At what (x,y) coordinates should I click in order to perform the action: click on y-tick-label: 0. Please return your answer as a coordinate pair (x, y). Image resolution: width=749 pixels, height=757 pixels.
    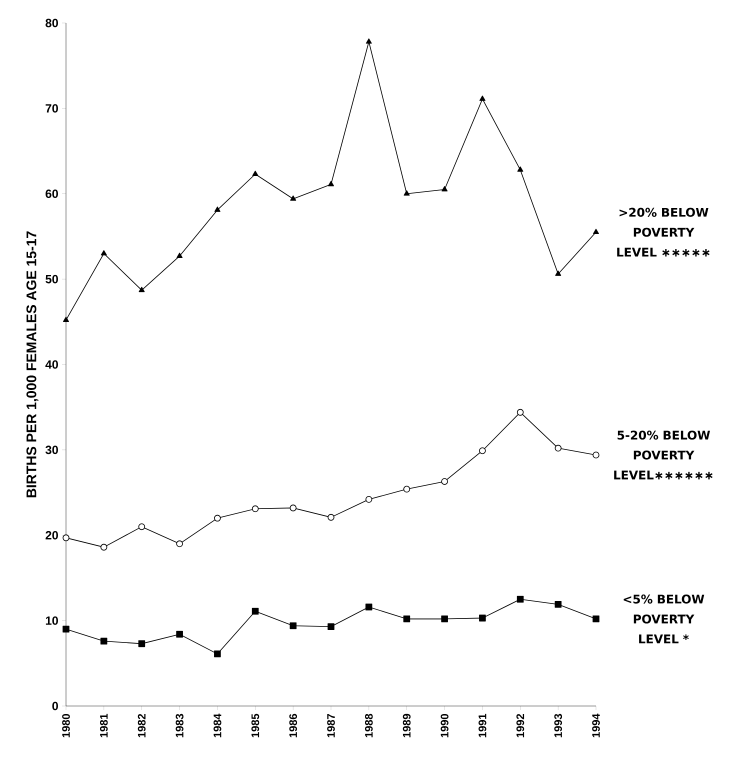
    Looking at the image, I should click on (55, 706).